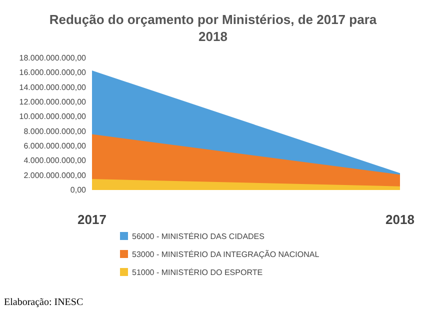  What do you see at coordinates (213, 28) in the screenshot?
I see `chart-title: Redução do orçamento por Ministérios, de 2017 para 2018` at bounding box center [213, 28].